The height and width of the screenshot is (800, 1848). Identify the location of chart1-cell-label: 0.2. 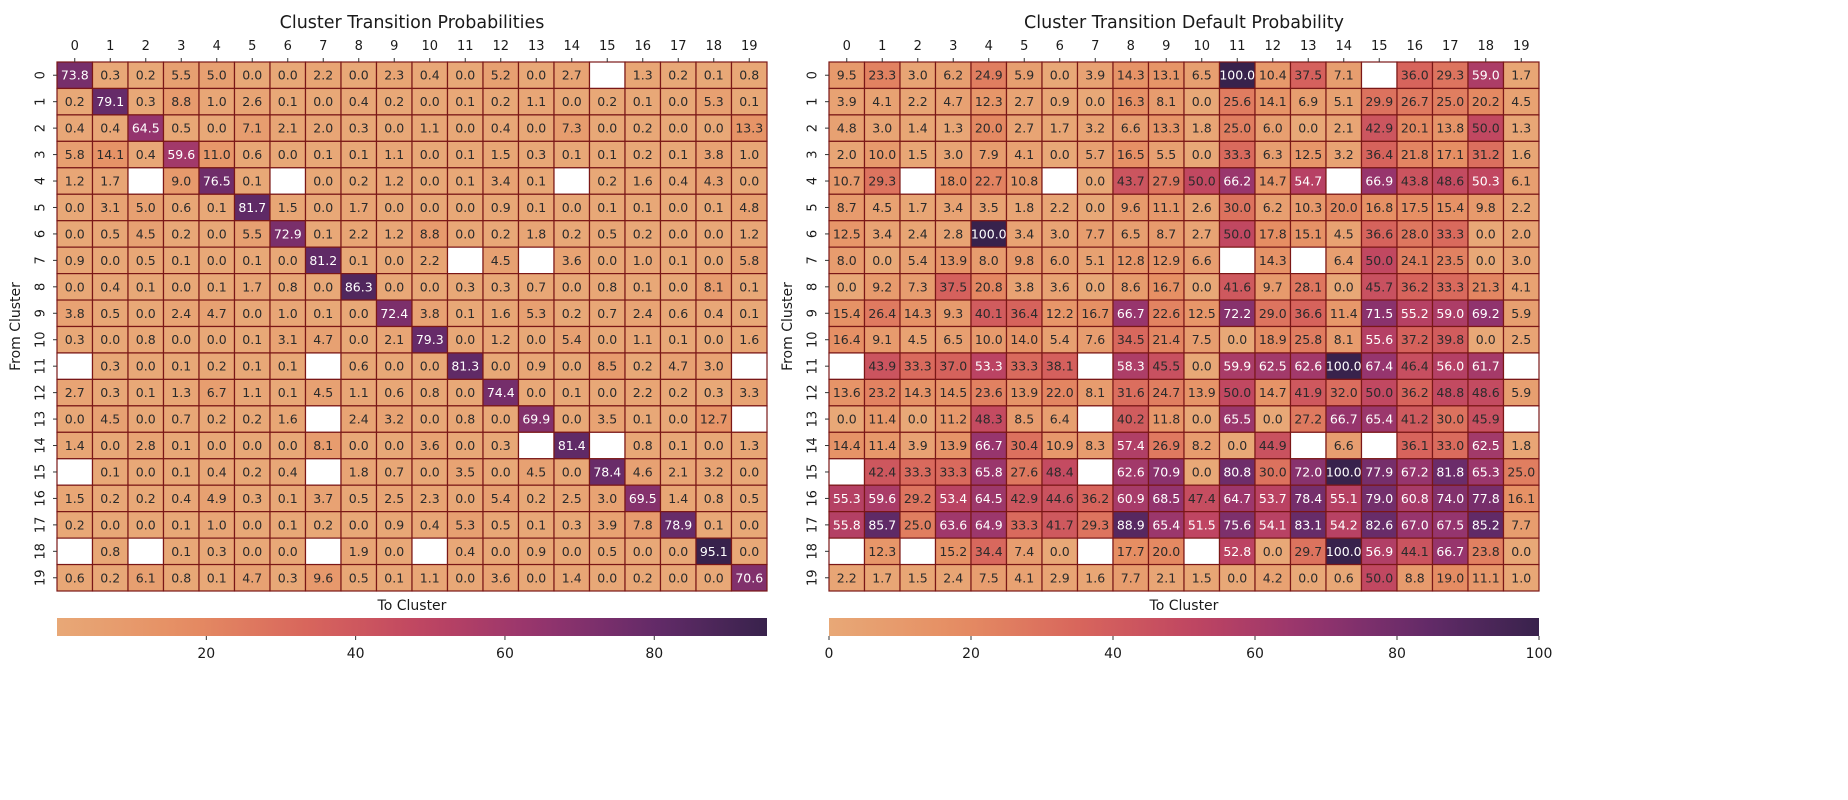
(323, 524).